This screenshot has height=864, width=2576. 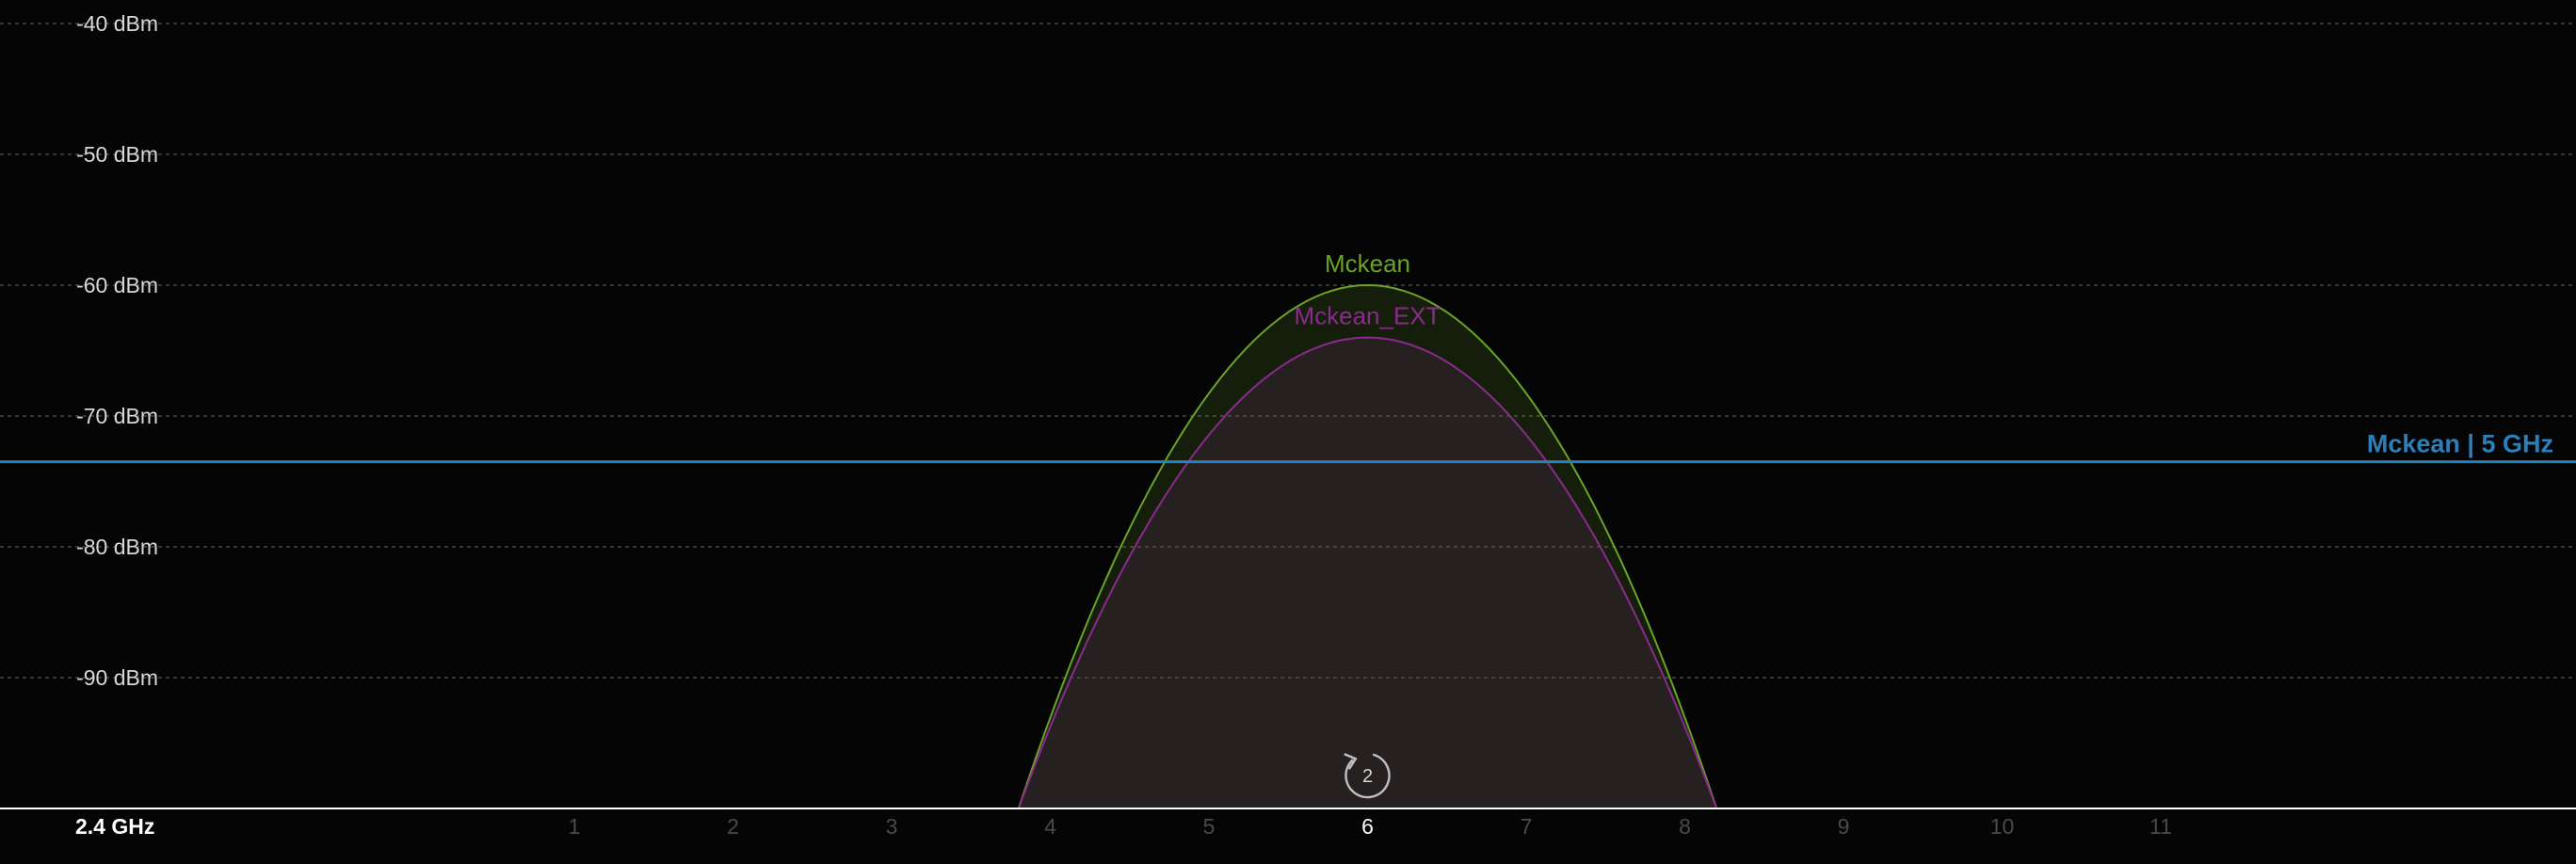 What do you see at coordinates (2002, 826) in the screenshot?
I see `channel-tick-10: 10` at bounding box center [2002, 826].